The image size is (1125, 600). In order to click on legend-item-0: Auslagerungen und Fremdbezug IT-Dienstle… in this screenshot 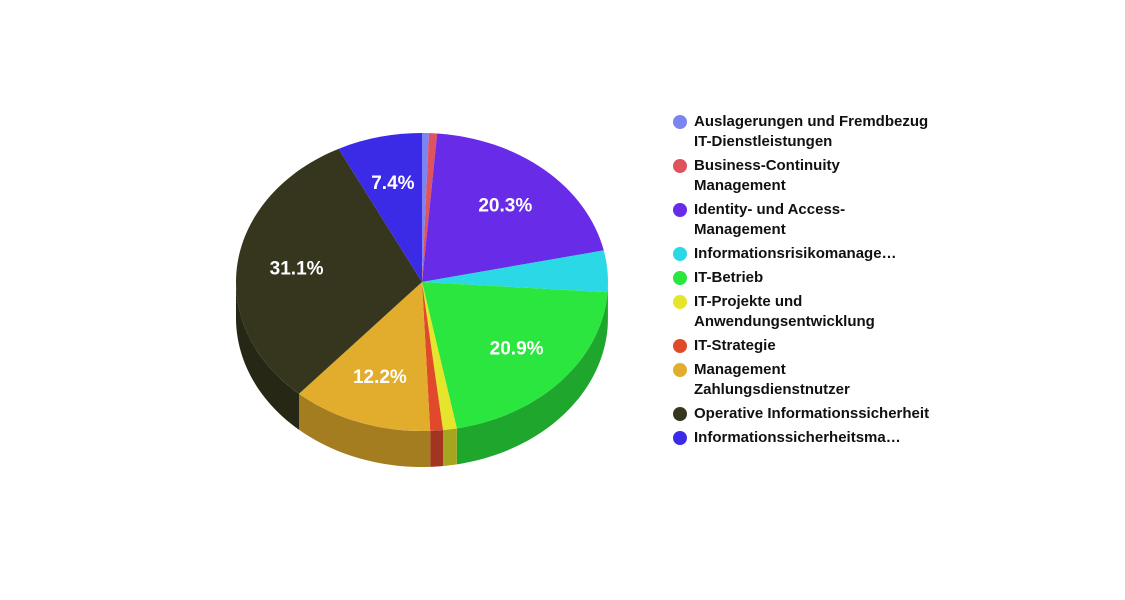, I will do `click(812, 132)`.